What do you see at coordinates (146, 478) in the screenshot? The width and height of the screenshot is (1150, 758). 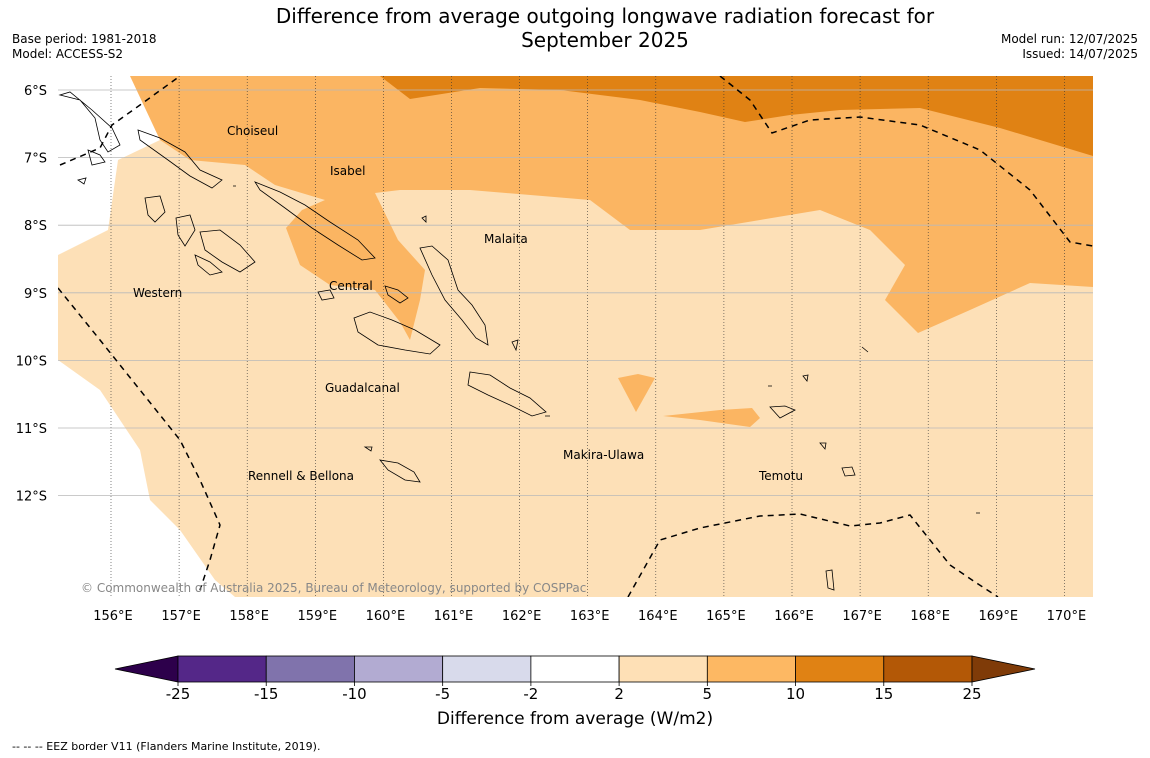 I see `anomaly-band-neutral-south` at bounding box center [146, 478].